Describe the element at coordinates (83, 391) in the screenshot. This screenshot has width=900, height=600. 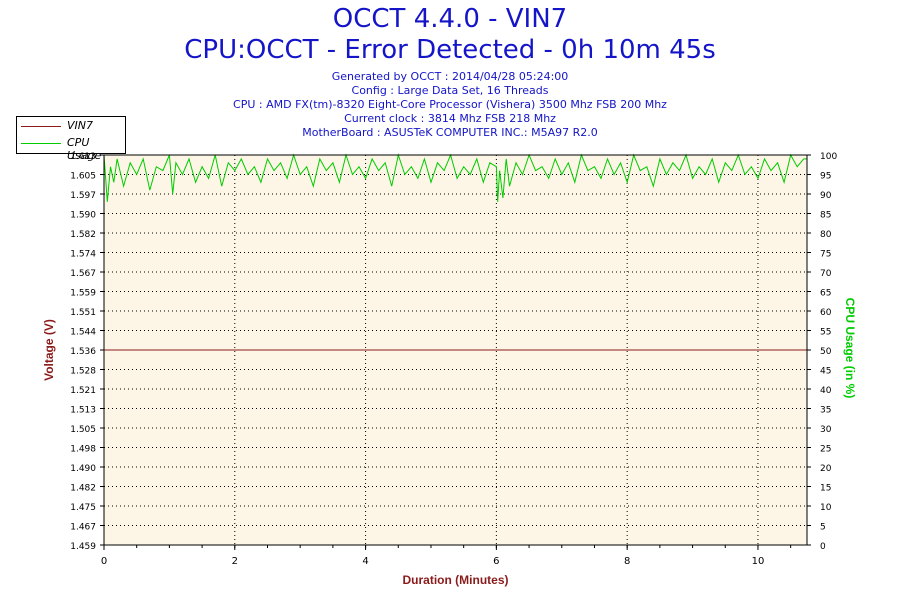
I see `y-tick-label: 1.521` at that location.